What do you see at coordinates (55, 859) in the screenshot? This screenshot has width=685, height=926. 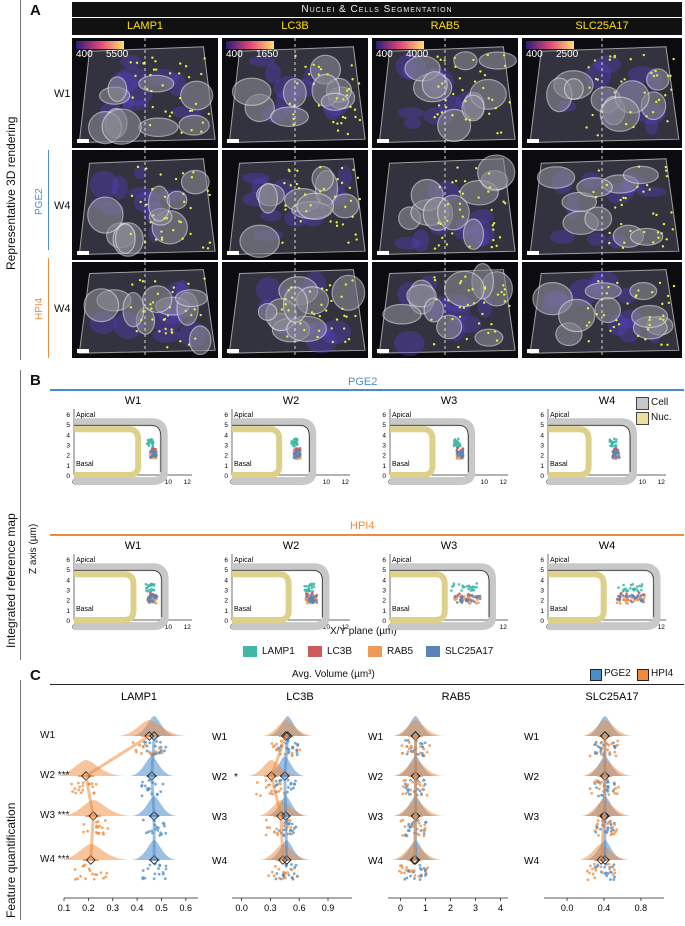 I see `week-label: W4 ***` at bounding box center [55, 859].